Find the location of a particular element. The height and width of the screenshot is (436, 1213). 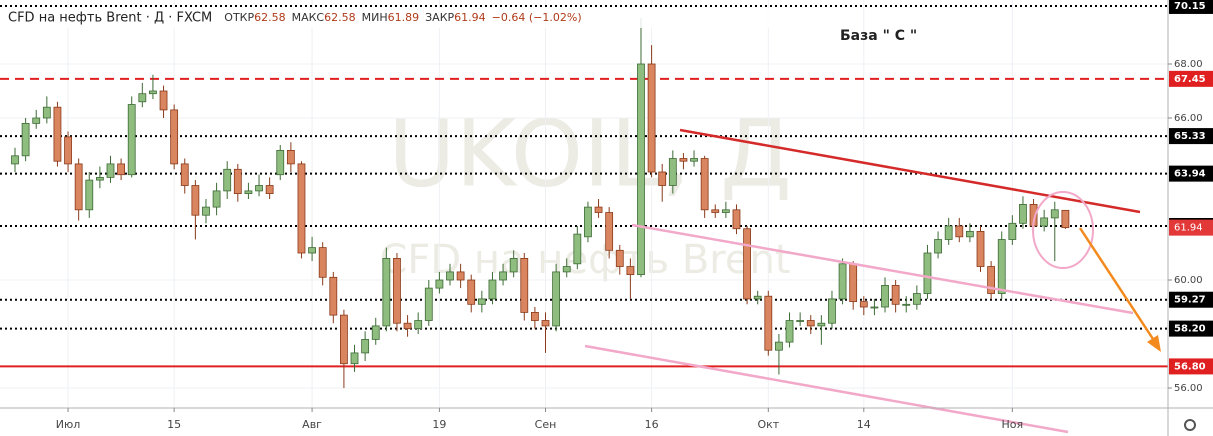

level-label: 56.80 is located at coordinates (1190, 366).